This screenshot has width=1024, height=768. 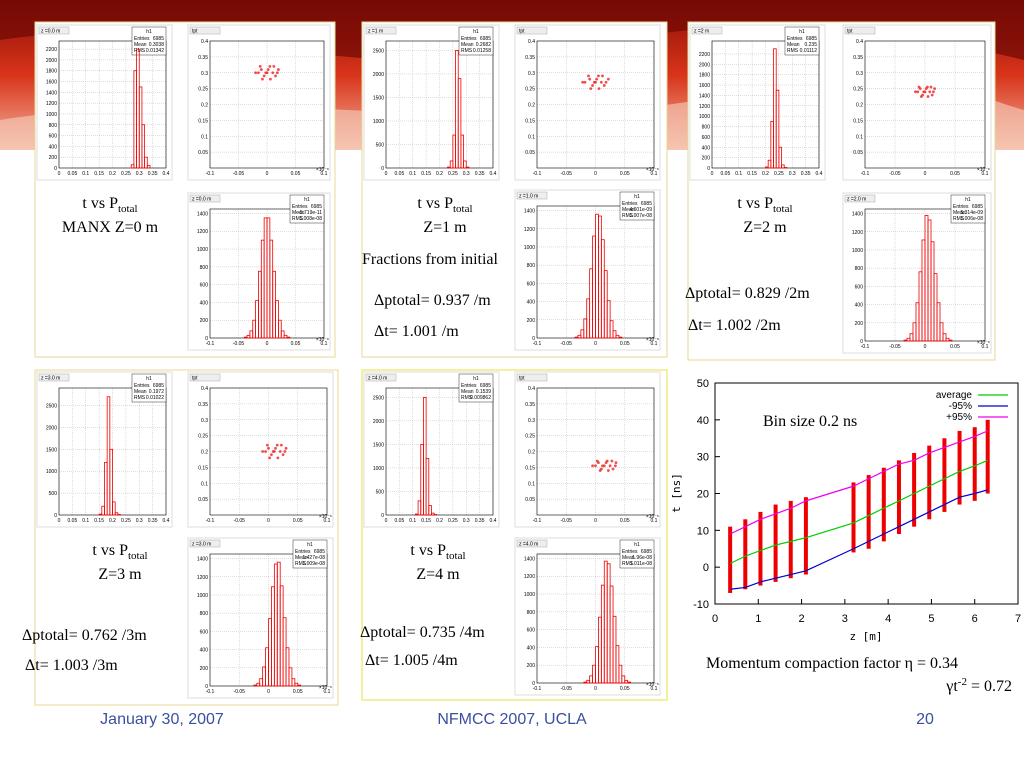 I want to click on axis-exponent: ×10⁻⁶, so click(x=322, y=170).